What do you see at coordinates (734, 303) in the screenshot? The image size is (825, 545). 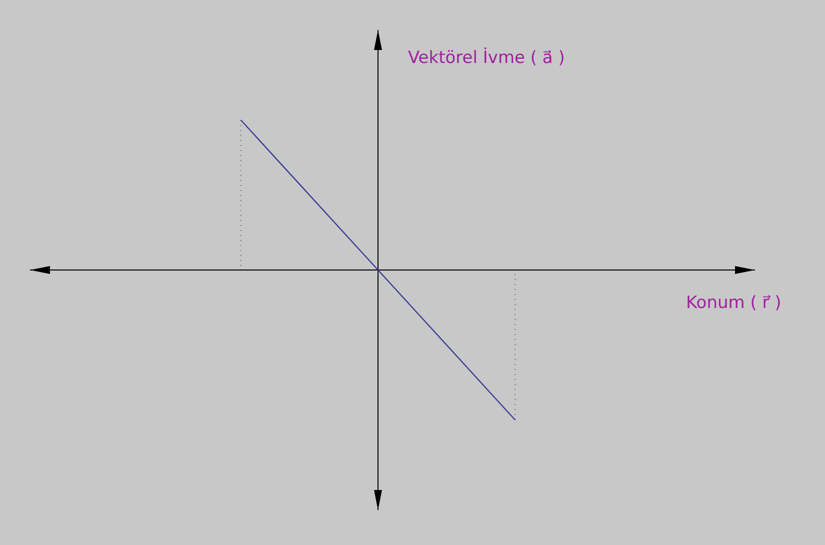 I see `x-axis-title: Konum ( r⃗ )` at bounding box center [734, 303].